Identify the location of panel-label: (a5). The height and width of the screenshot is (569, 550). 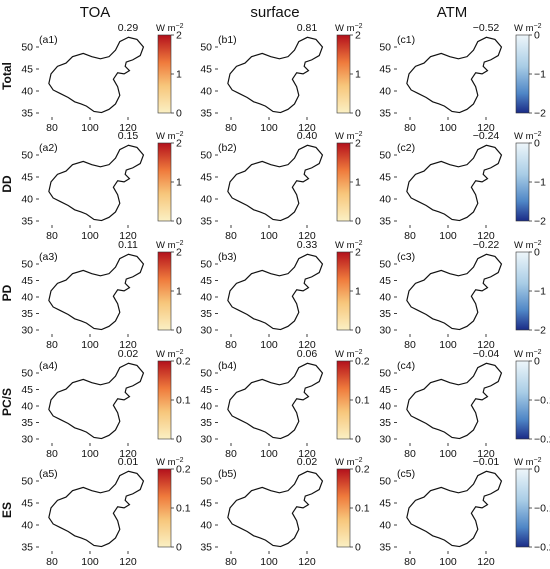
(48, 474).